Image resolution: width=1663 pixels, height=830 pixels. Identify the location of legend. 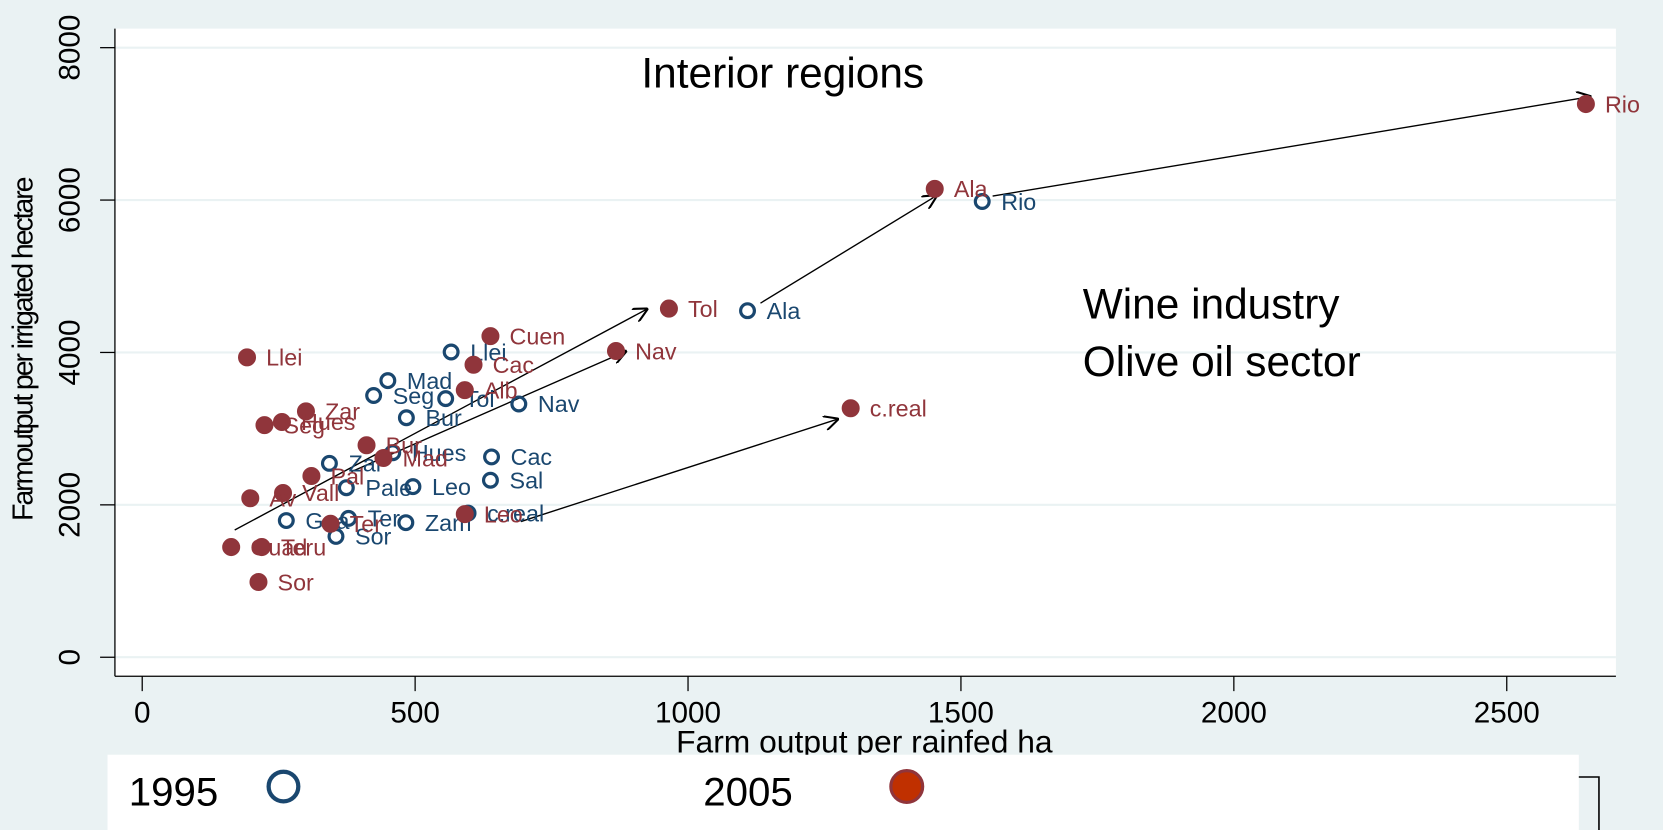
(843, 792).